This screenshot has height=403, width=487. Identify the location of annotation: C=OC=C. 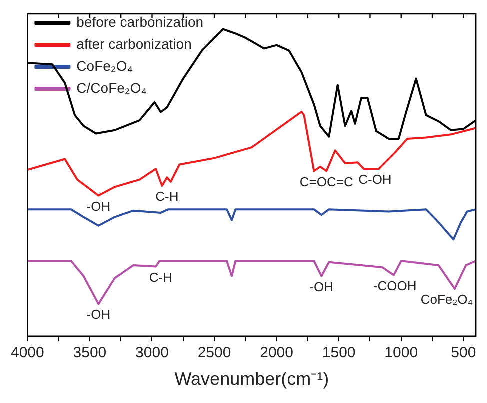
(327, 182).